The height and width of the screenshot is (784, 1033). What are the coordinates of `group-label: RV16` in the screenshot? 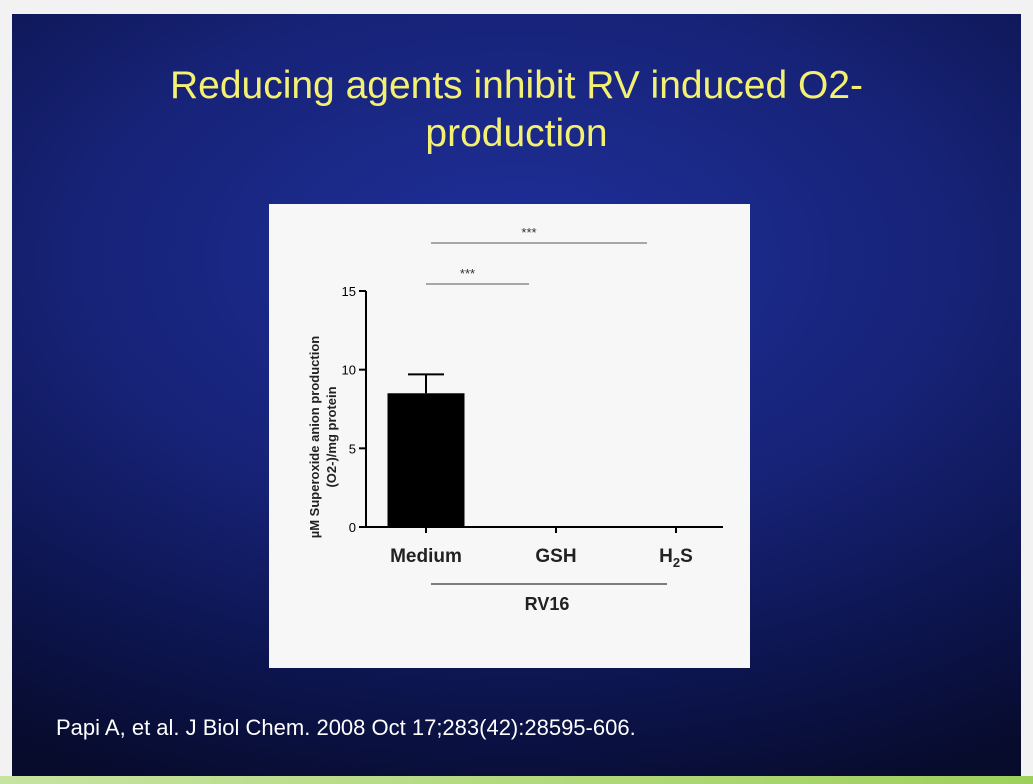 It's located at (547, 604).